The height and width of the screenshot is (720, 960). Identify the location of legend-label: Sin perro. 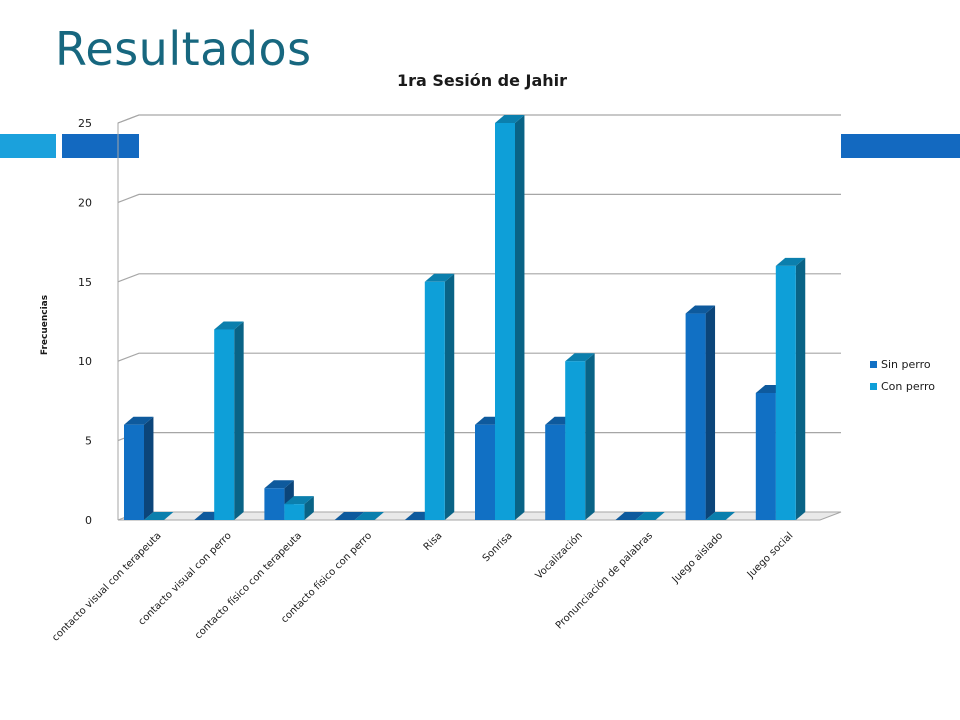
(906, 364).